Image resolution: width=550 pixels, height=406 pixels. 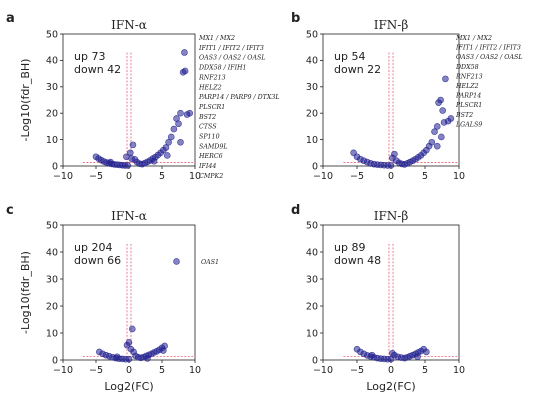 I want to click on x-axis-label: Log2(FC), so click(x=390, y=386).